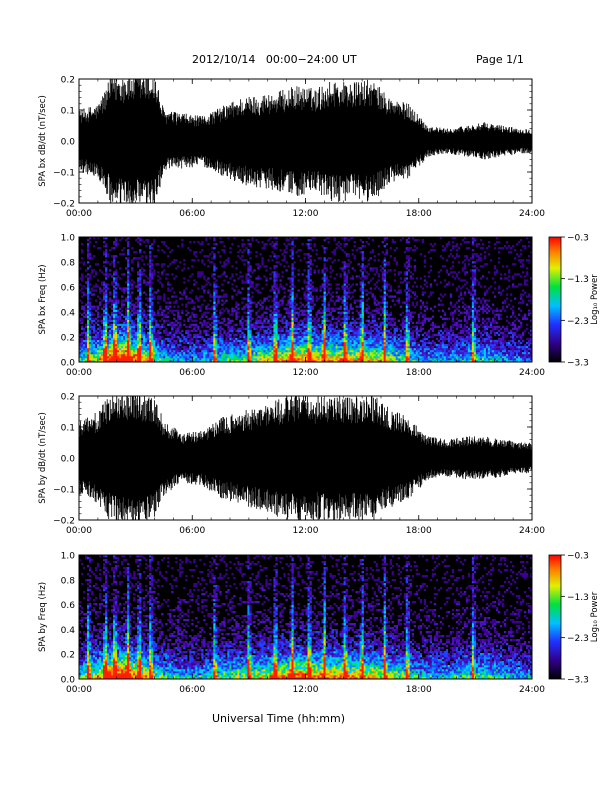 The width and height of the screenshot is (612, 792). What do you see at coordinates (43, 141) in the screenshot?
I see `y-axis-label: SPA bx dB/dt (nT/sec)` at bounding box center [43, 141].